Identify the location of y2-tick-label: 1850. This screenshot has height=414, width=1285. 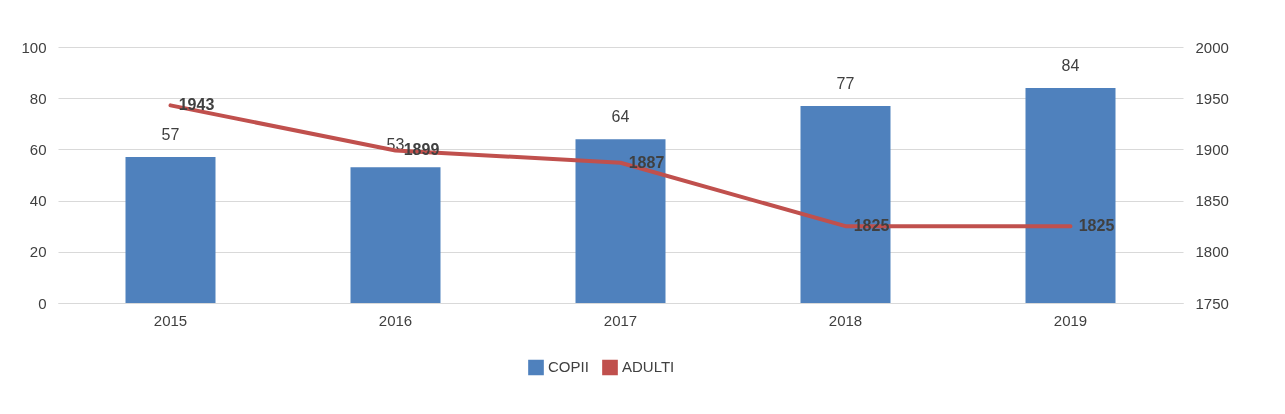
(1212, 201).